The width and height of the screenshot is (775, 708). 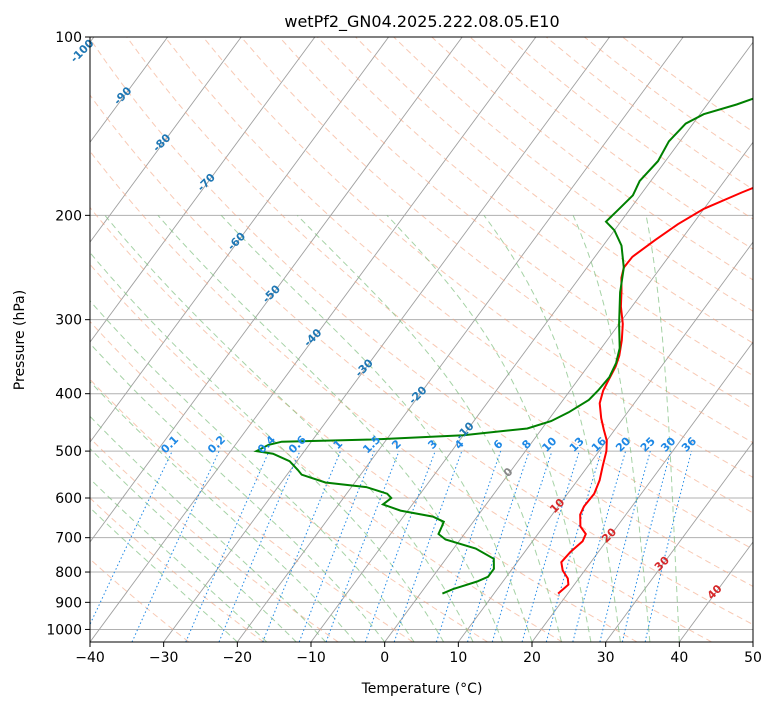 I want to click on mixing-ratio-label: 8, so click(x=526, y=444).